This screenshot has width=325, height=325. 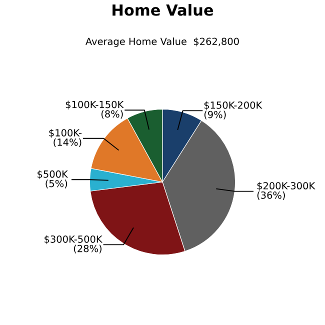 I want to click on slice-label: $200K-300K, so click(x=286, y=186).